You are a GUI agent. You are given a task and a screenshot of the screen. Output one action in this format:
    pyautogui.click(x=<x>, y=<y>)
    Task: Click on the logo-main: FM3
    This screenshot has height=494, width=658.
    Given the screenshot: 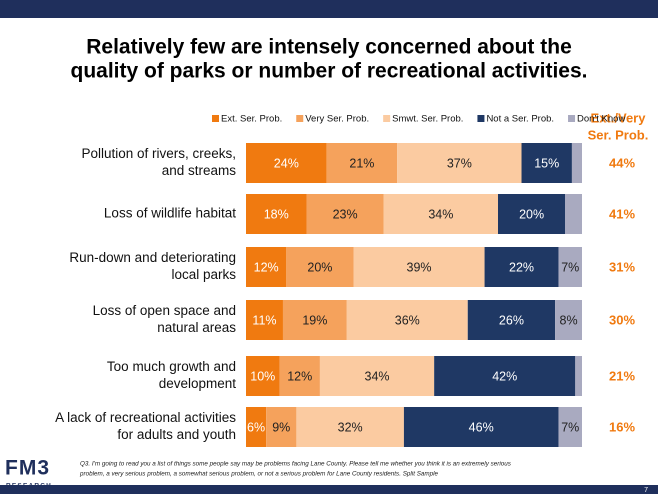 What is the action you would take?
    pyautogui.click(x=27, y=468)
    